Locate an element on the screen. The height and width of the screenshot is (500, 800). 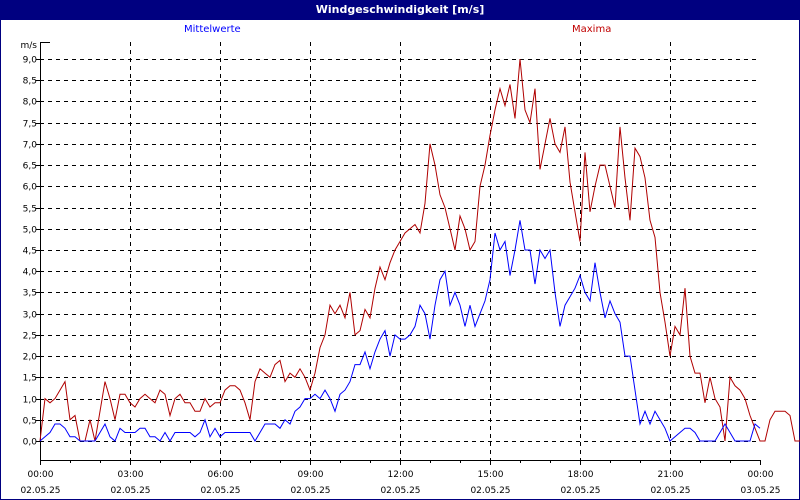
x-tick-time: 15:00 is located at coordinates (491, 475).